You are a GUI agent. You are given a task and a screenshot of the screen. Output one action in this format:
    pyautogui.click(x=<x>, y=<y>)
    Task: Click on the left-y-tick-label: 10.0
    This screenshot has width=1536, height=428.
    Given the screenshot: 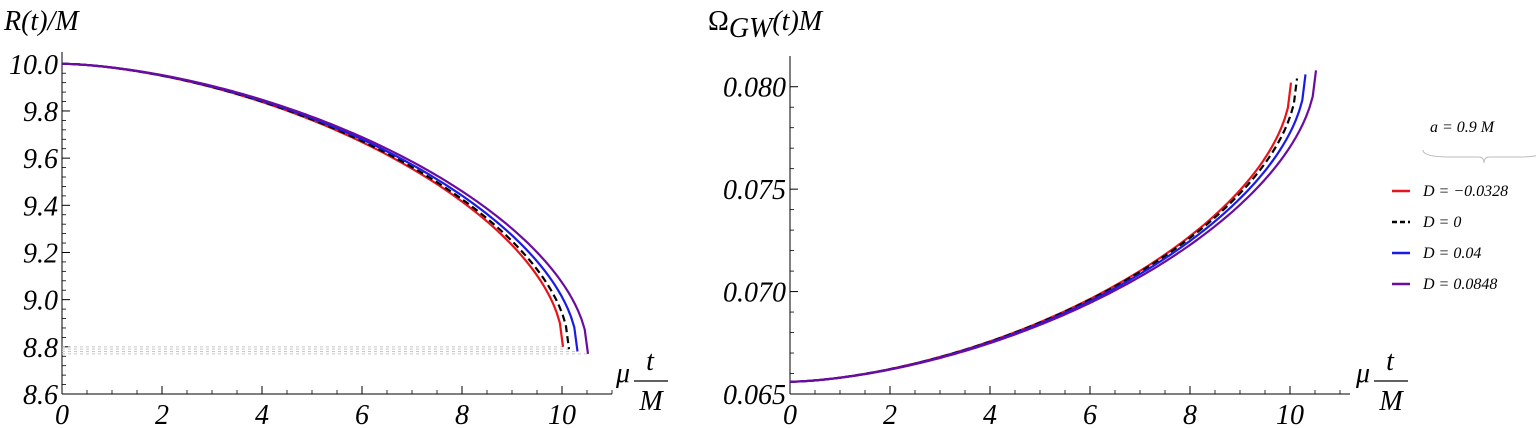 What is the action you would take?
    pyautogui.click(x=33, y=65)
    